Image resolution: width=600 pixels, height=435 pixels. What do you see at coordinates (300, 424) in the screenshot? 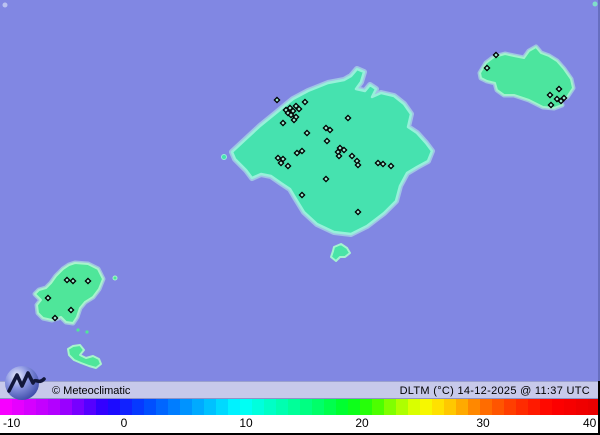
I see `temperature-scale-labels: -10 0 10 20 30 40` at bounding box center [300, 424].